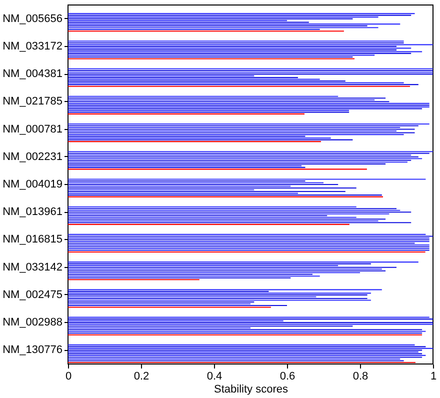 The height and width of the screenshot is (398, 440). I want to click on x-tick-label: 1, so click(433, 376).